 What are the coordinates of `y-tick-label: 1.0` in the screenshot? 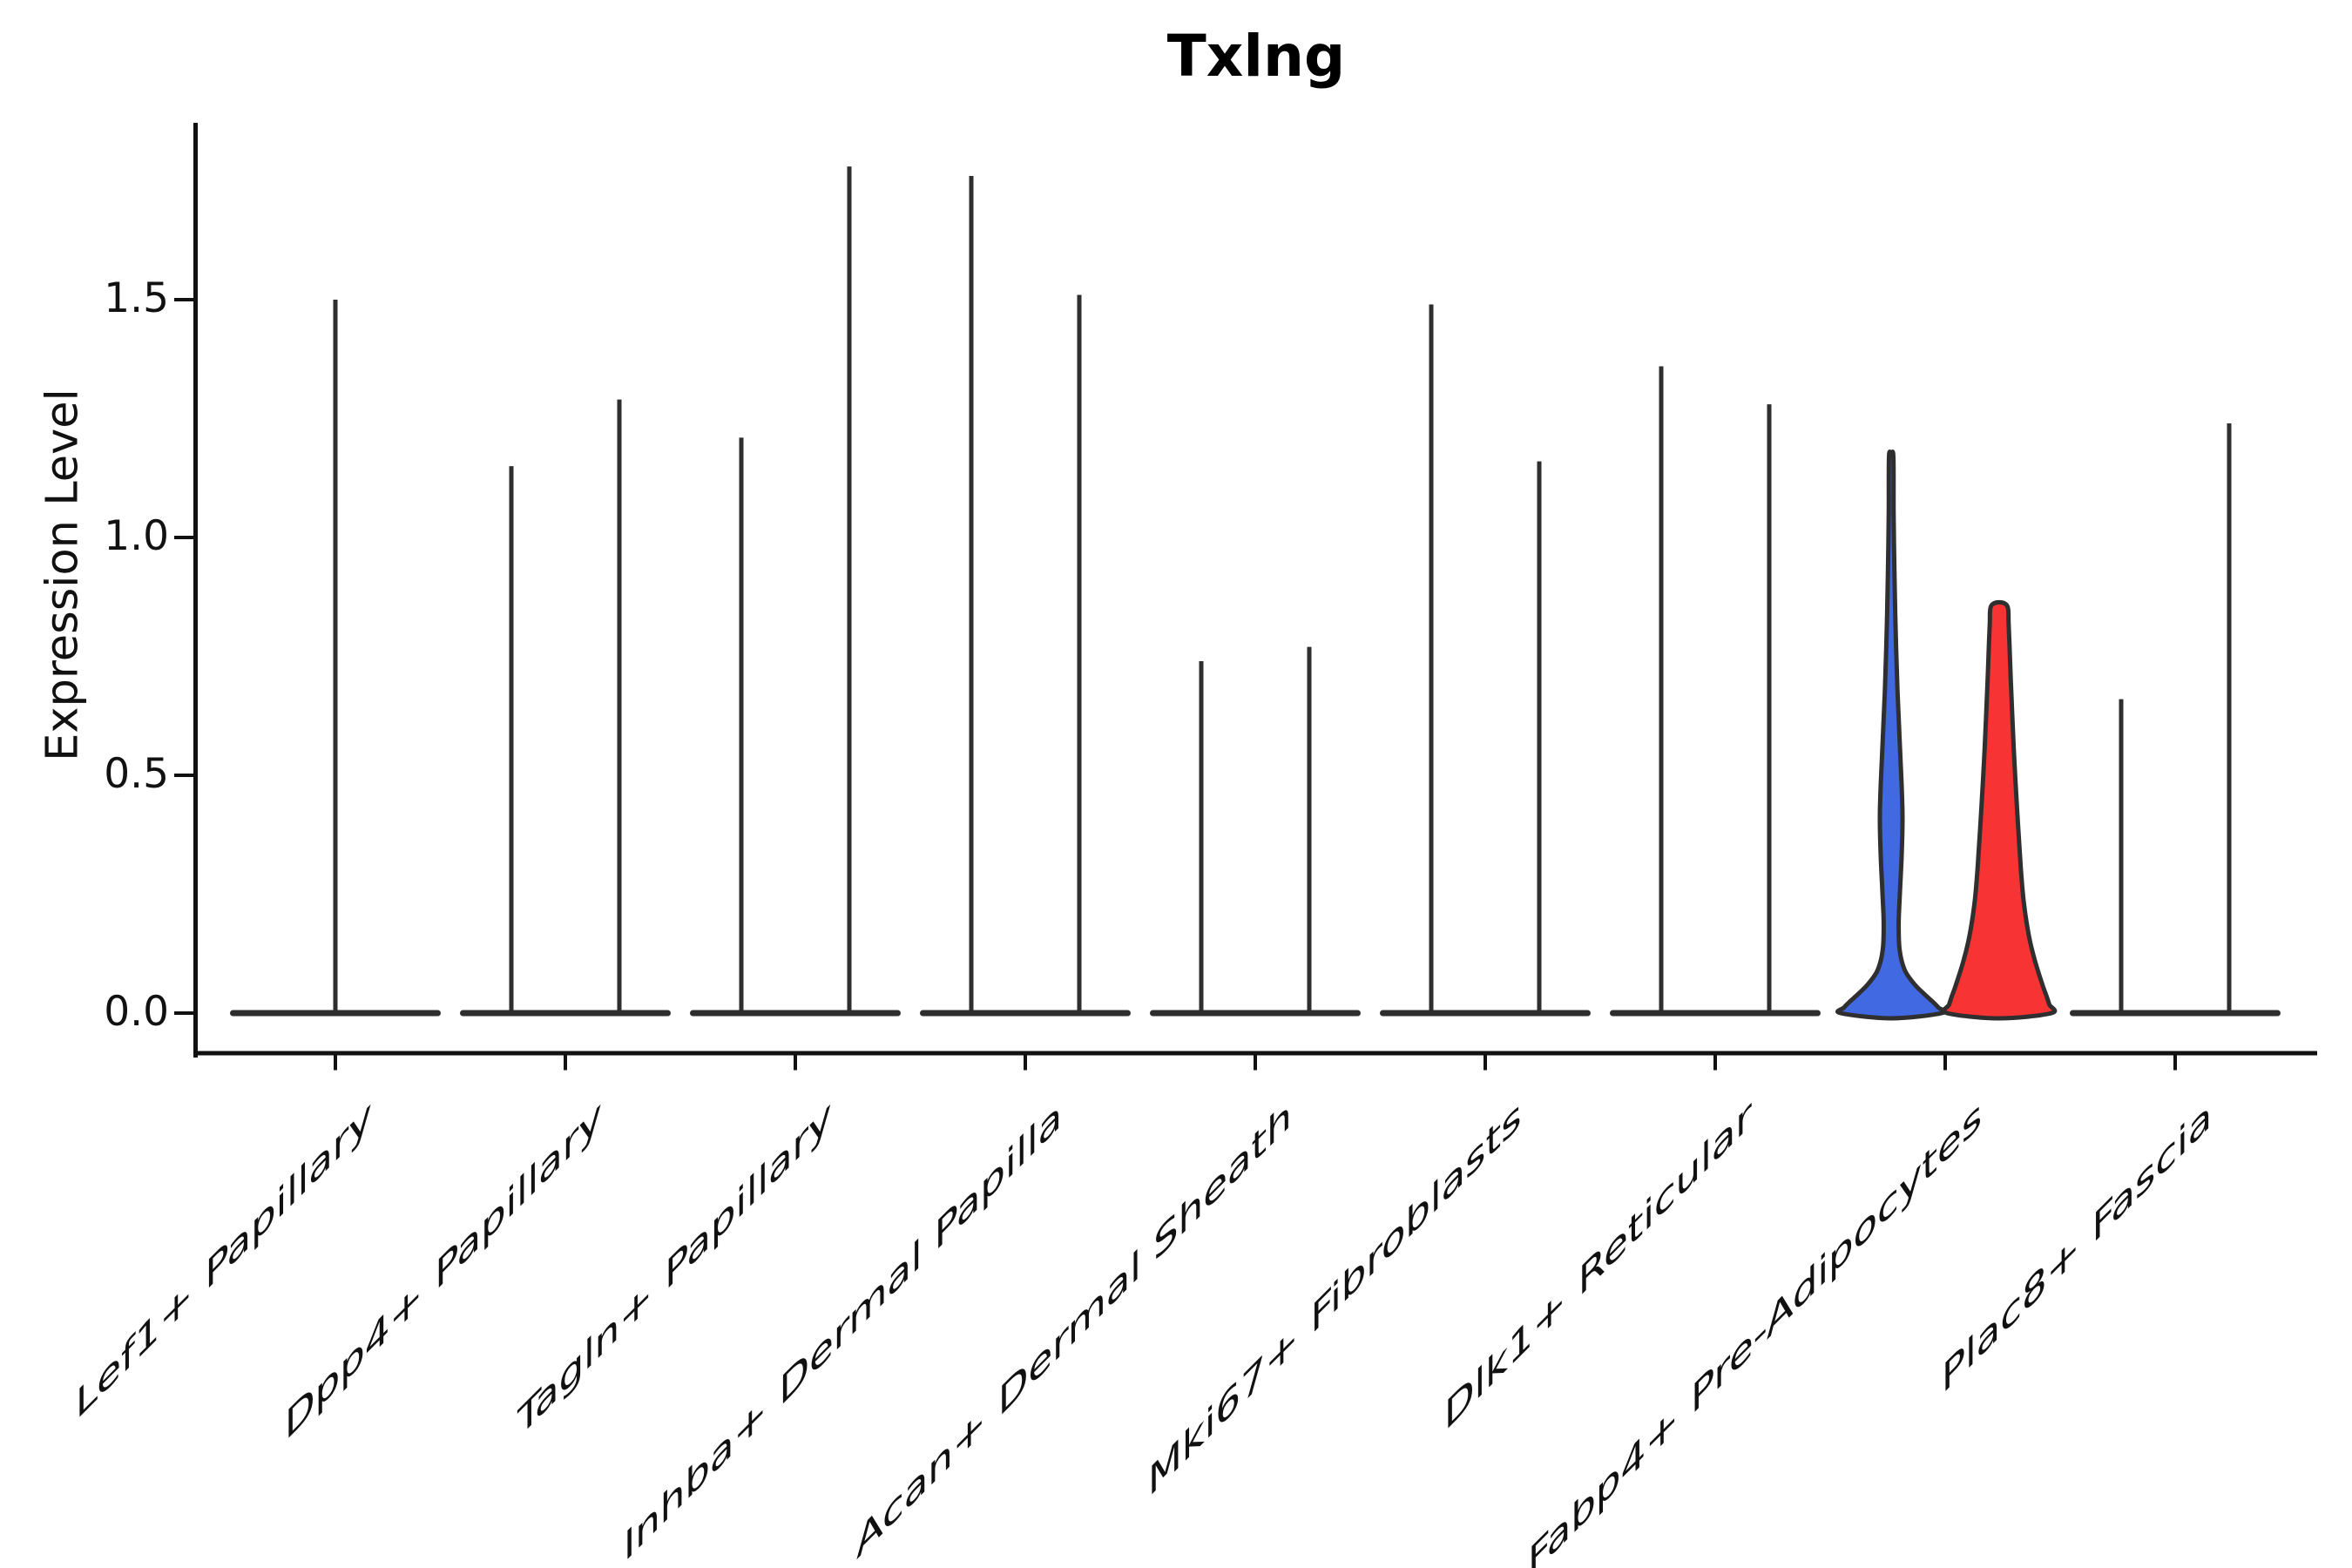 It's located at (136, 536).